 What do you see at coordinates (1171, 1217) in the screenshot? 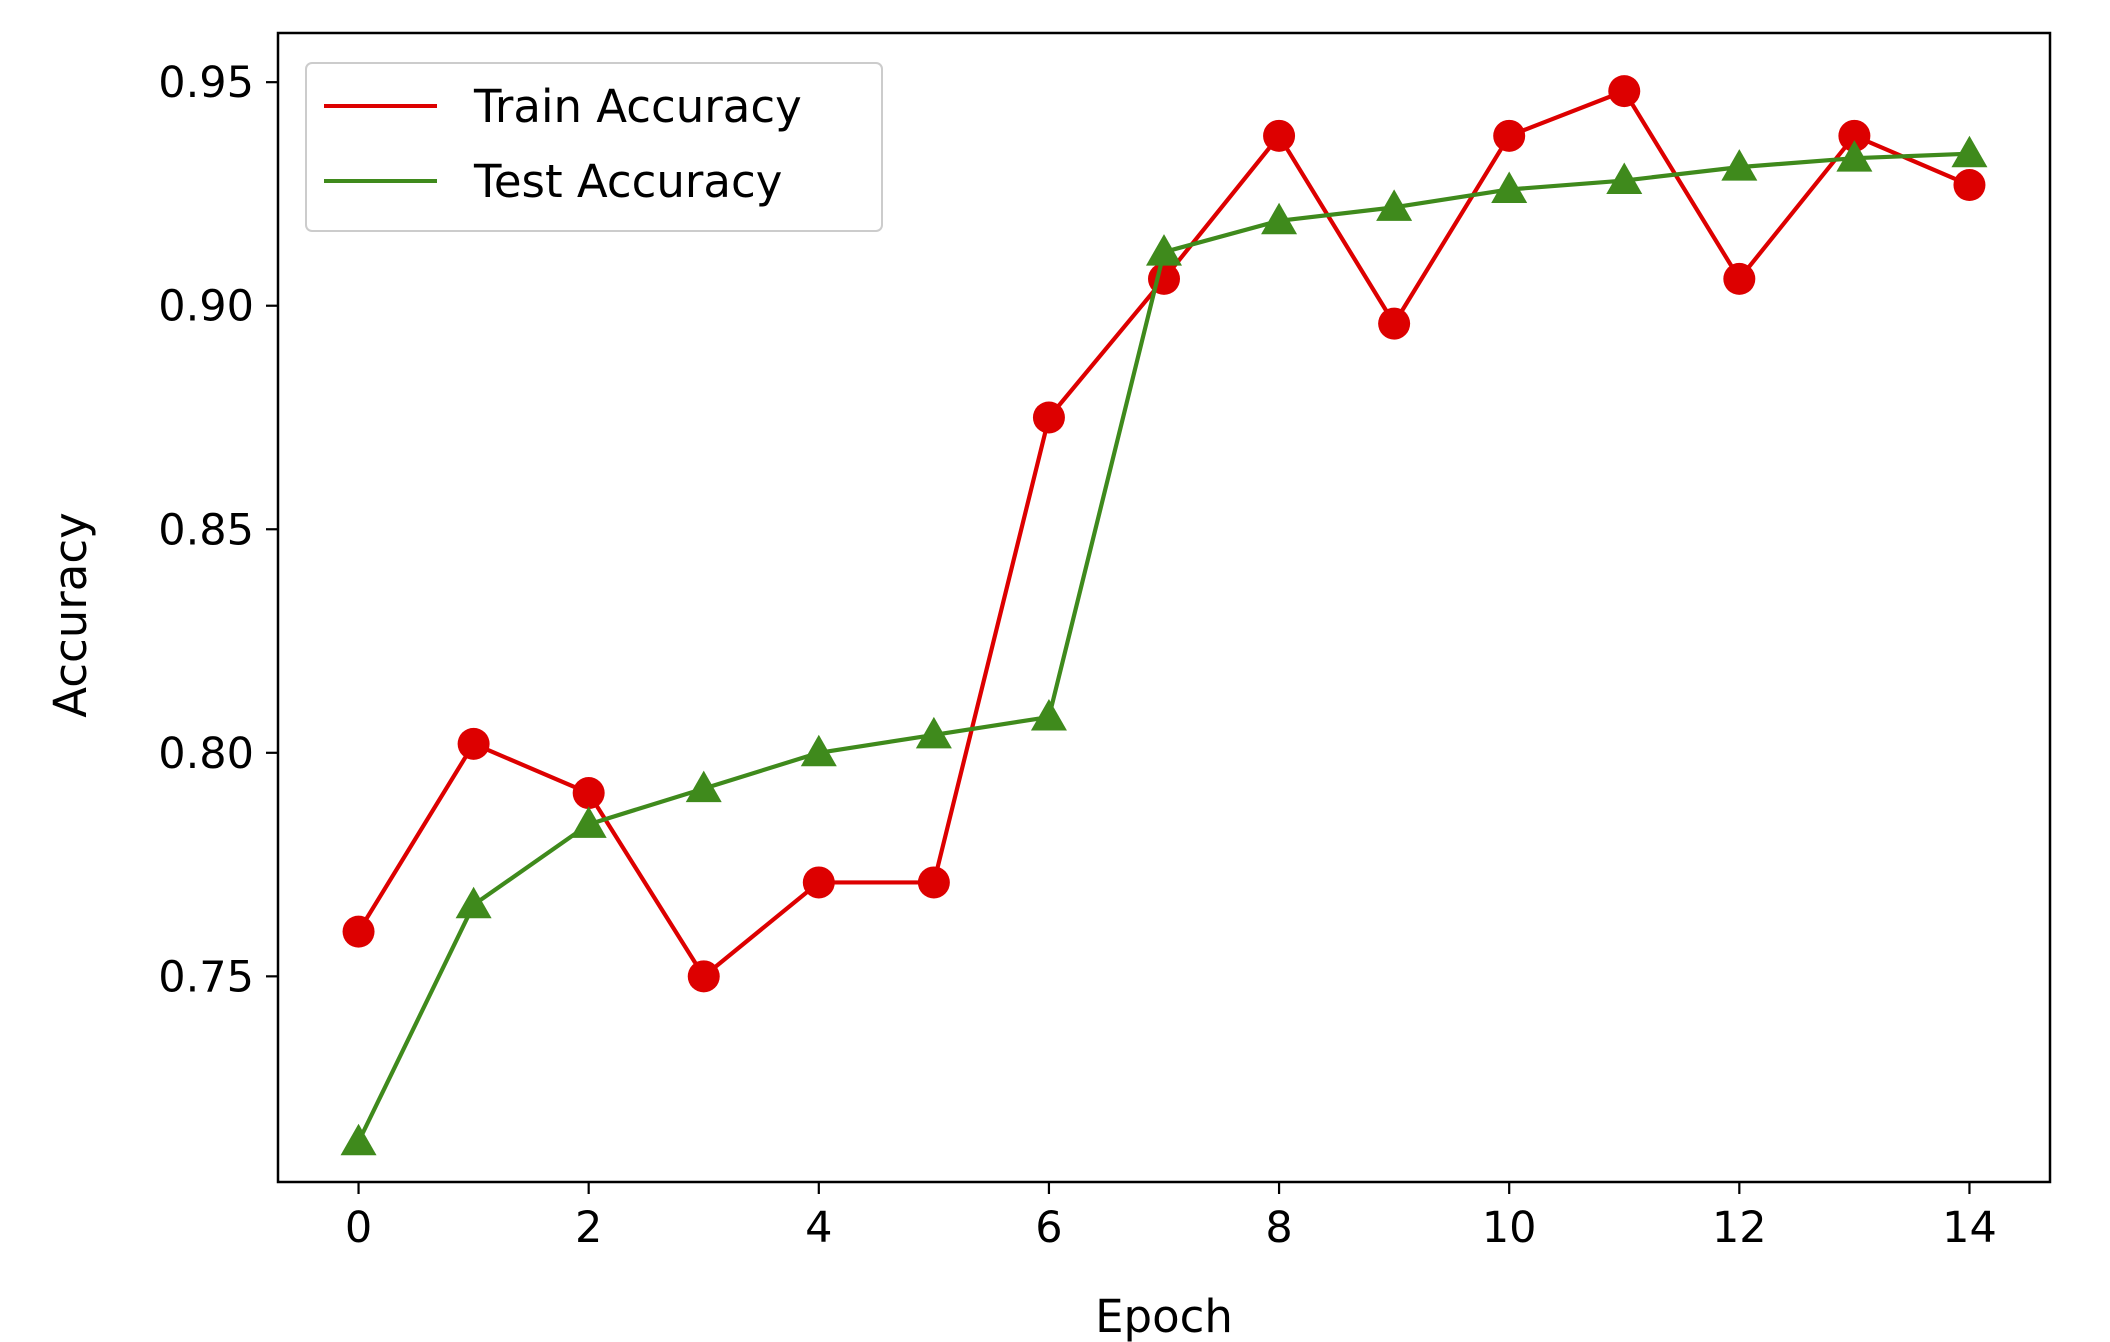
I see `x-axis: 0 2 4 6 8 10 12 14` at bounding box center [1171, 1217].